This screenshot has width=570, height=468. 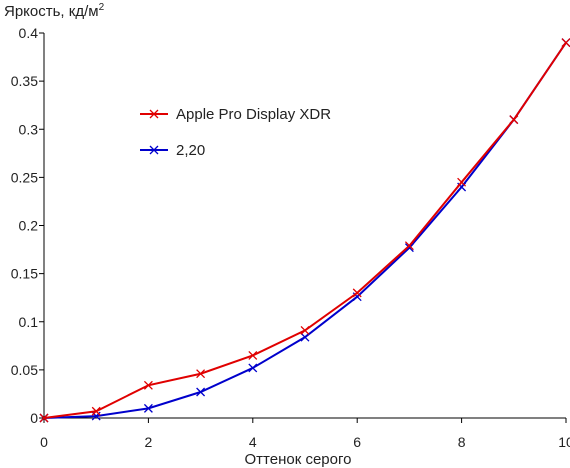 I want to click on y-tick-label: 0.1, so click(x=29, y=322).